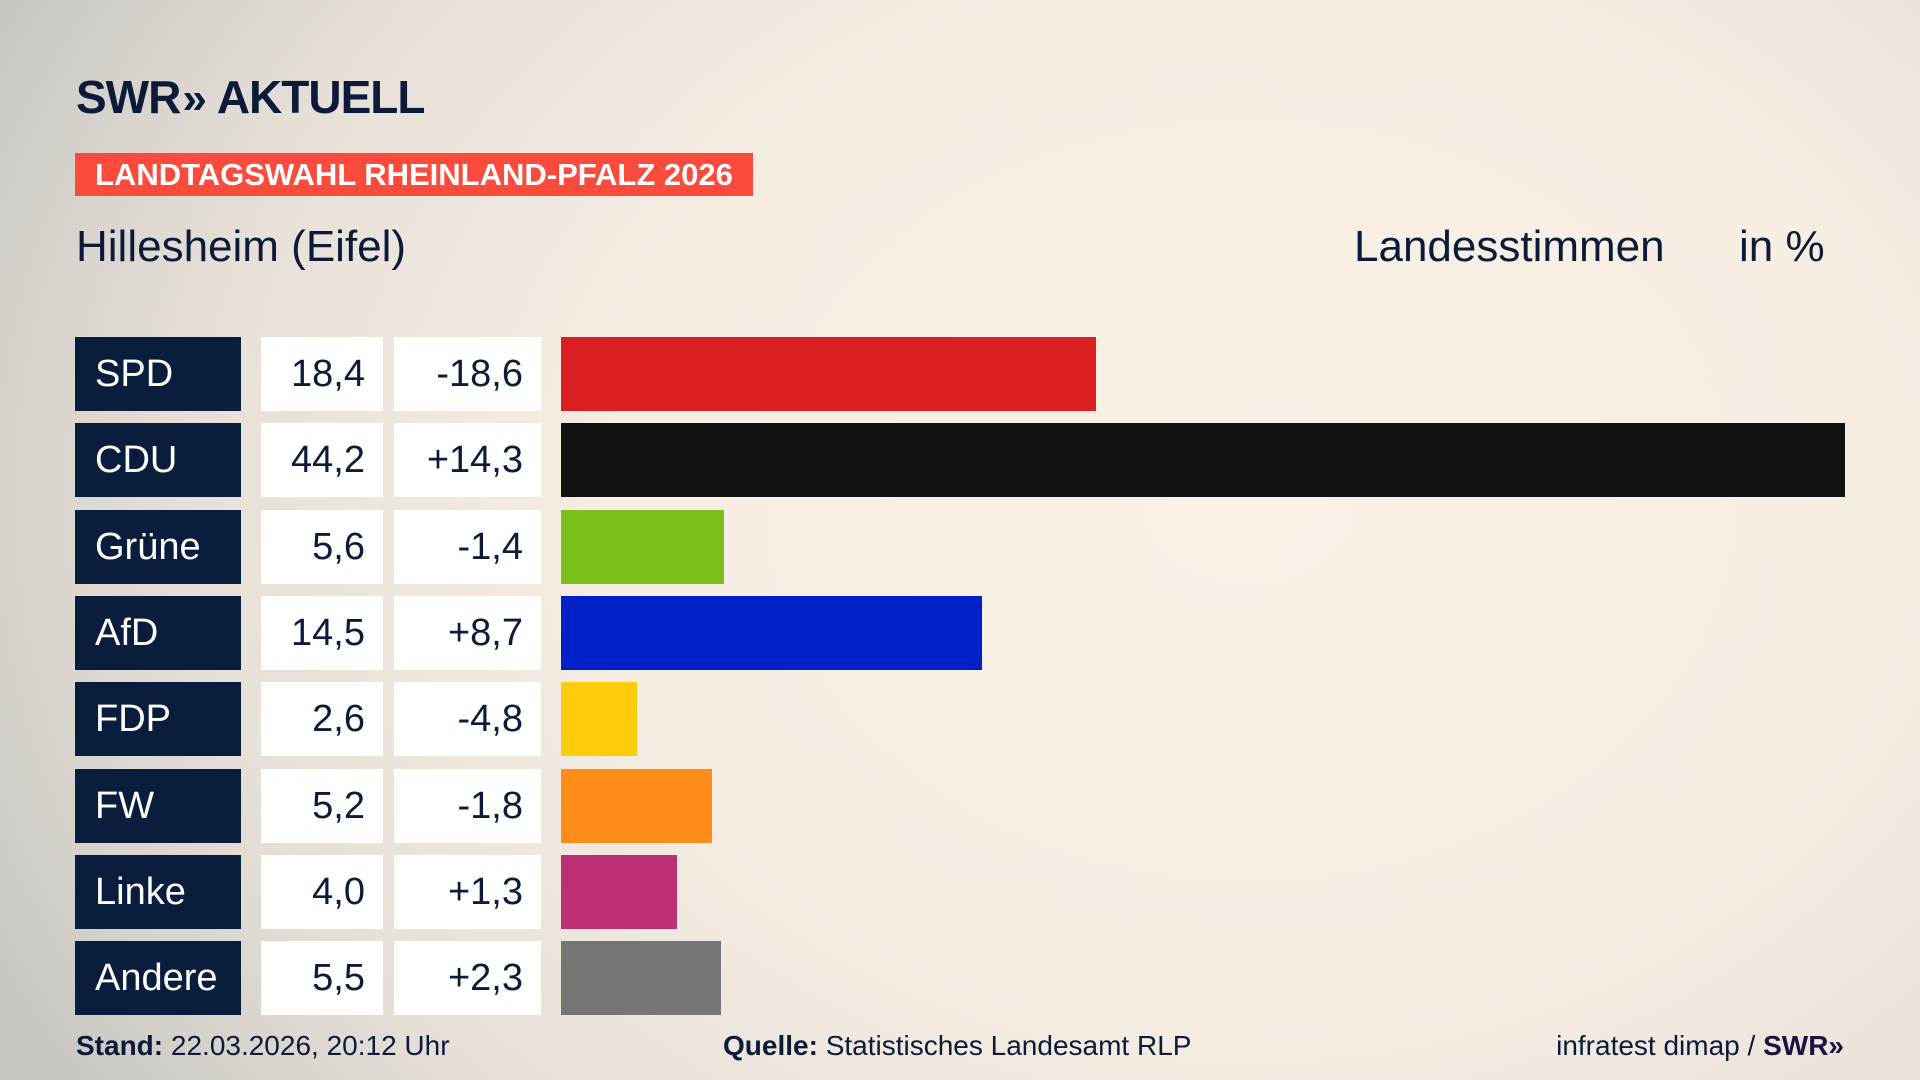 The image size is (1920, 1080). I want to click on diff-label: -18,6, so click(467, 374).